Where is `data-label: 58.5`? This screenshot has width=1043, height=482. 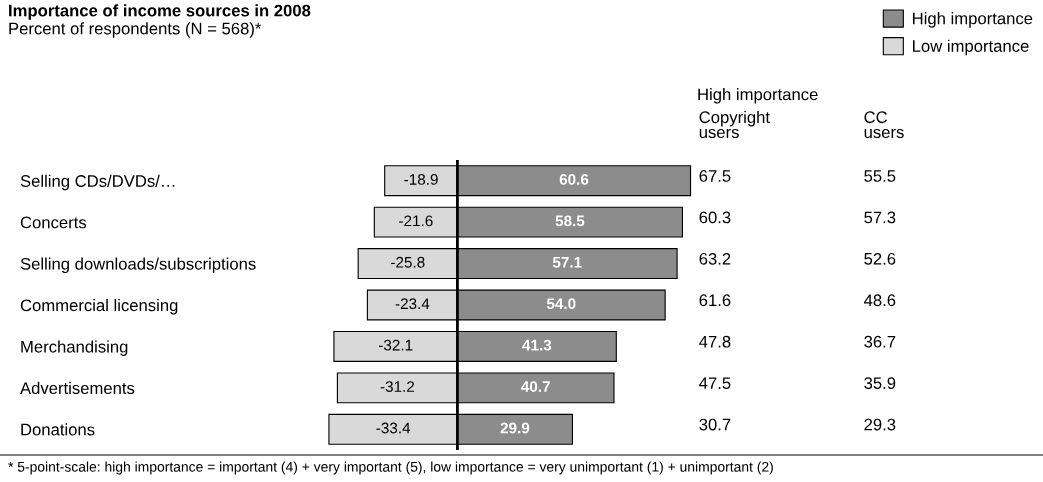 data-label: 58.5 is located at coordinates (570, 221).